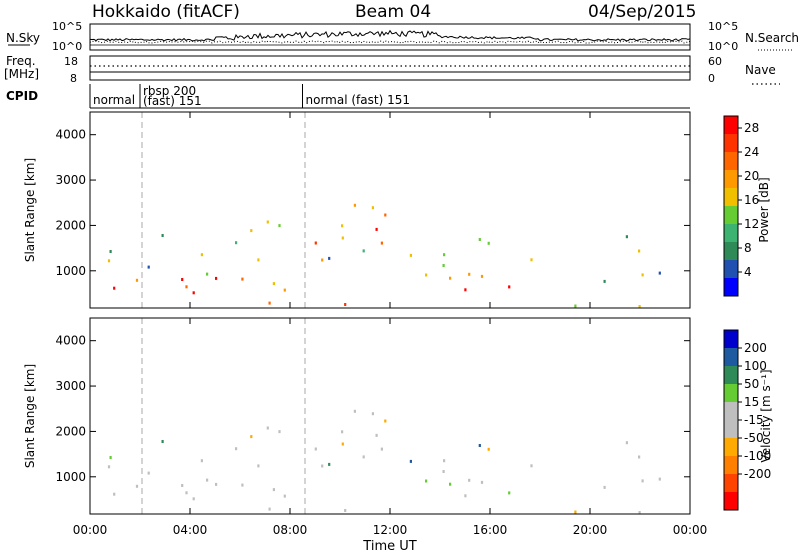  What do you see at coordinates (390, 42) in the screenshot?
I see `noise-search-trace` at bounding box center [390, 42].